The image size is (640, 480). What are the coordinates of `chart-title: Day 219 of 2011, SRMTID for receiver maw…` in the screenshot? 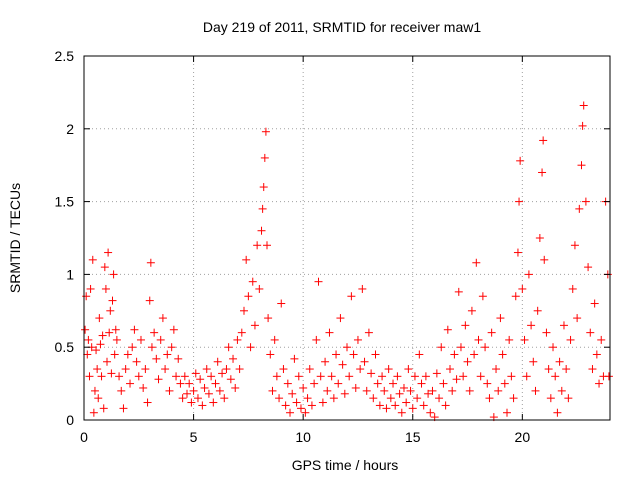 It's located at (342, 27).